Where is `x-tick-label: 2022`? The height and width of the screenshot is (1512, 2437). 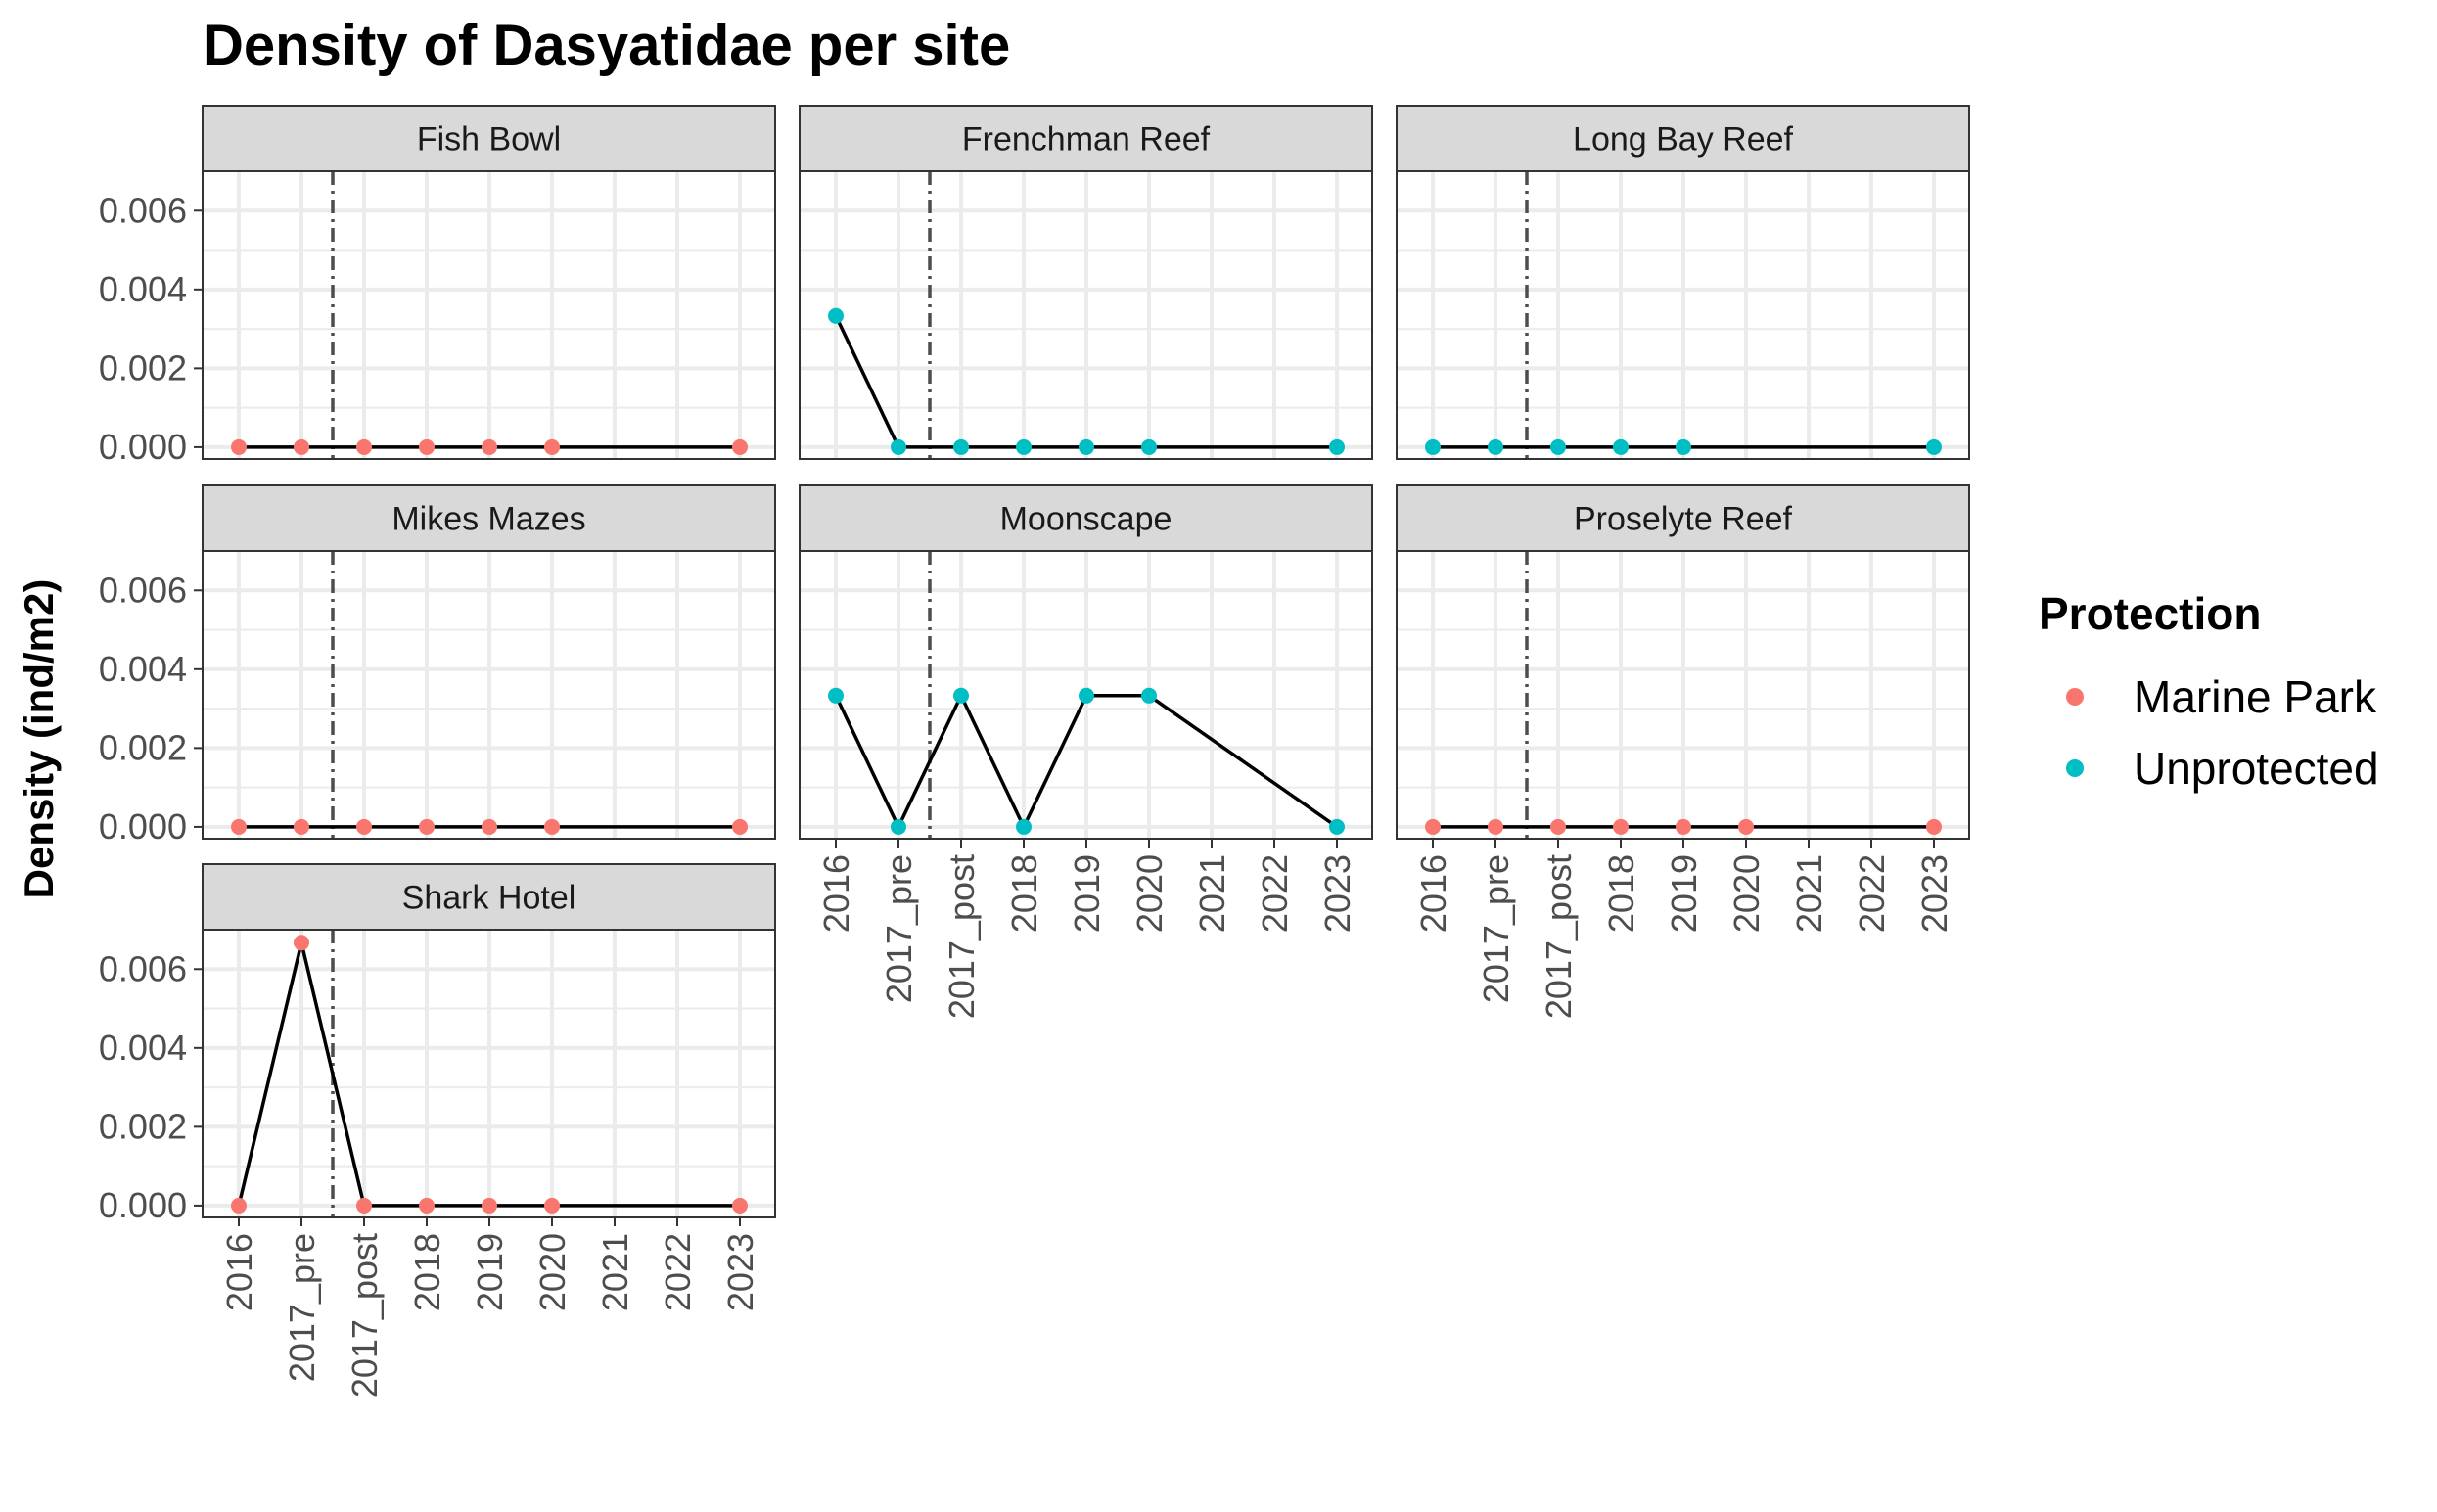
x-tick-label: 2022 is located at coordinates (1872, 893).